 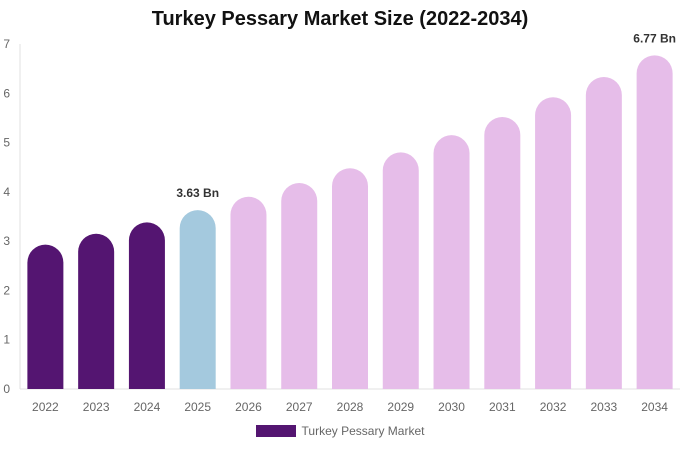 I want to click on x-tick-label: 2032, so click(x=553, y=407).